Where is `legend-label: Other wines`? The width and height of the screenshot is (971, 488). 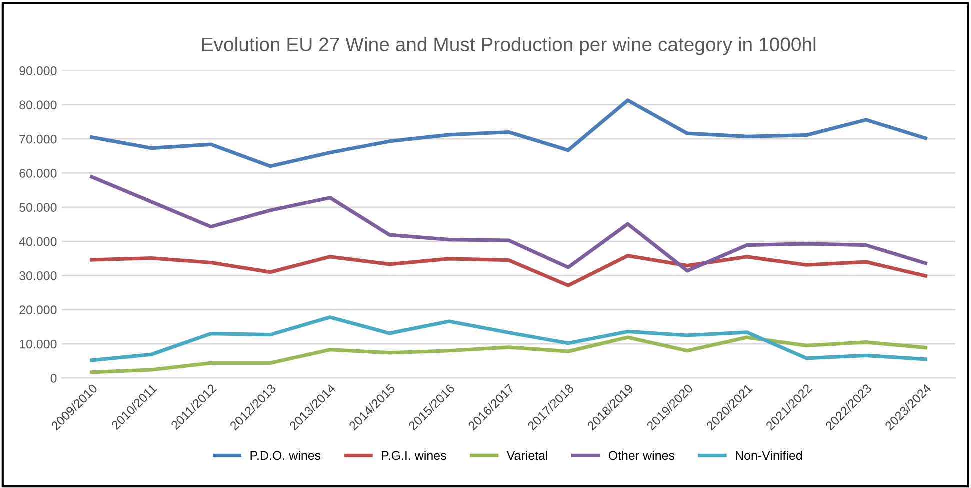
legend-label: Other wines is located at coordinates (641, 455).